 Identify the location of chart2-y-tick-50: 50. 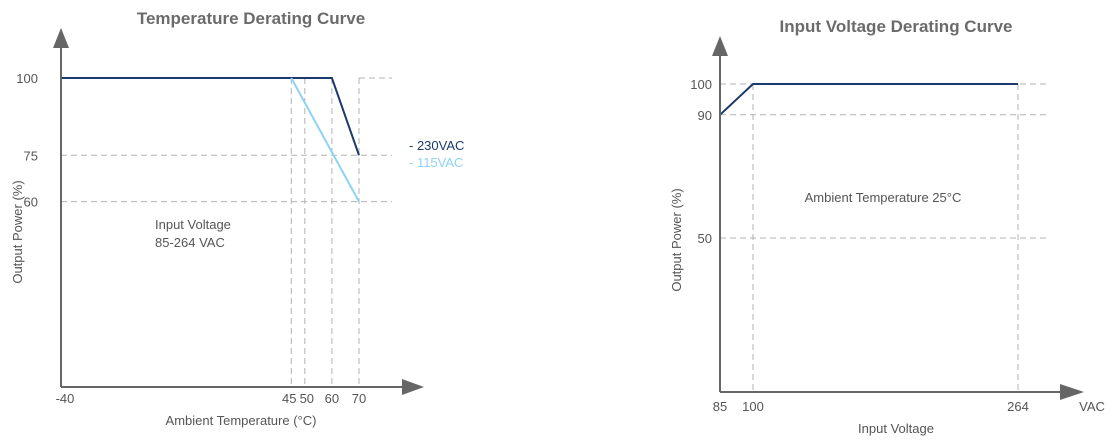
(705, 238).